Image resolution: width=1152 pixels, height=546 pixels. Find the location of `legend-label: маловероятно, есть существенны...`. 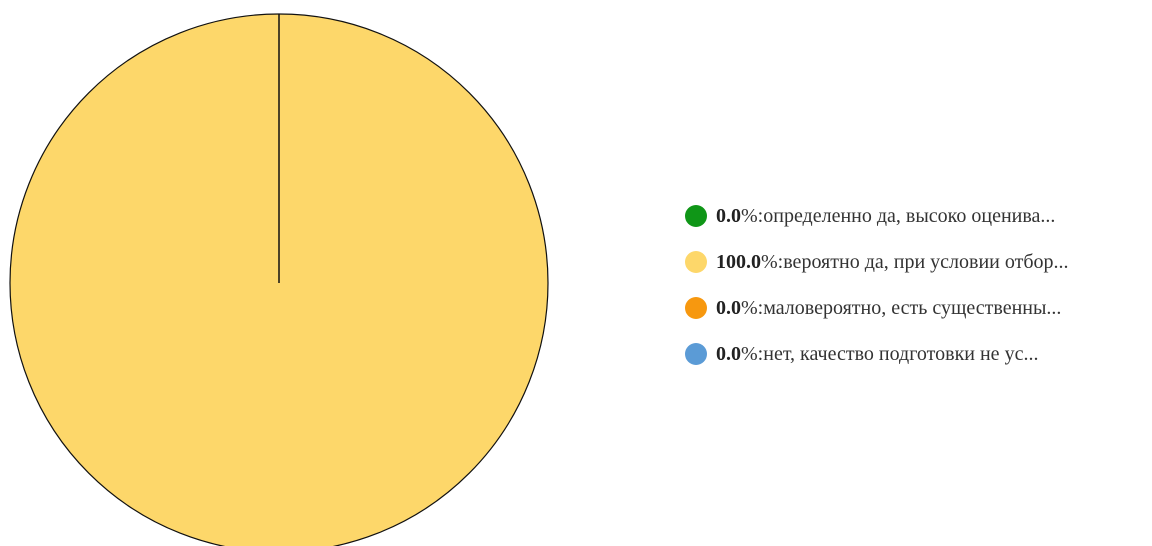

legend-label: маловероятно, есть существенны... is located at coordinates (912, 307).